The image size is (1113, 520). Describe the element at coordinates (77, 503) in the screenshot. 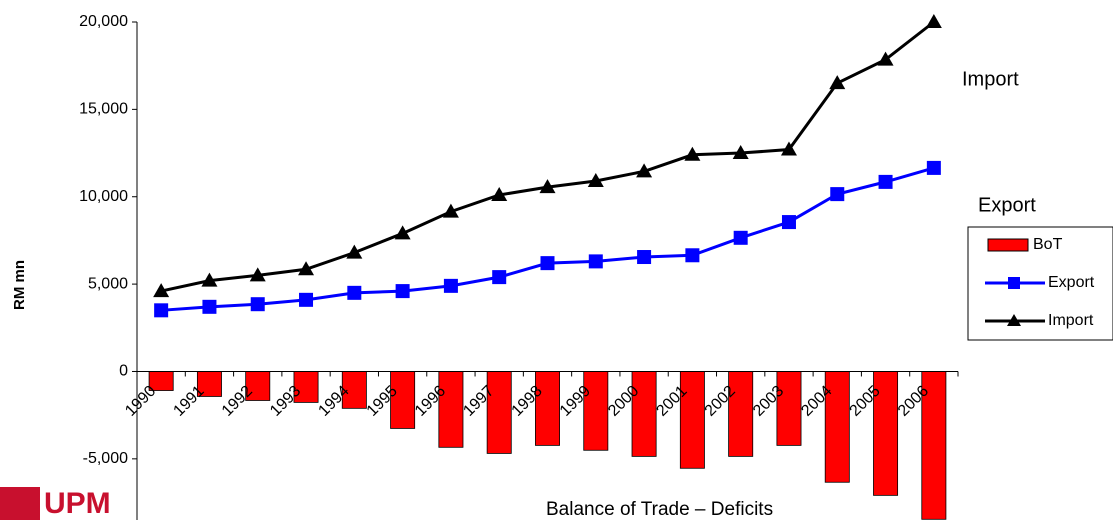

I see `logo-text: UPM` at that location.